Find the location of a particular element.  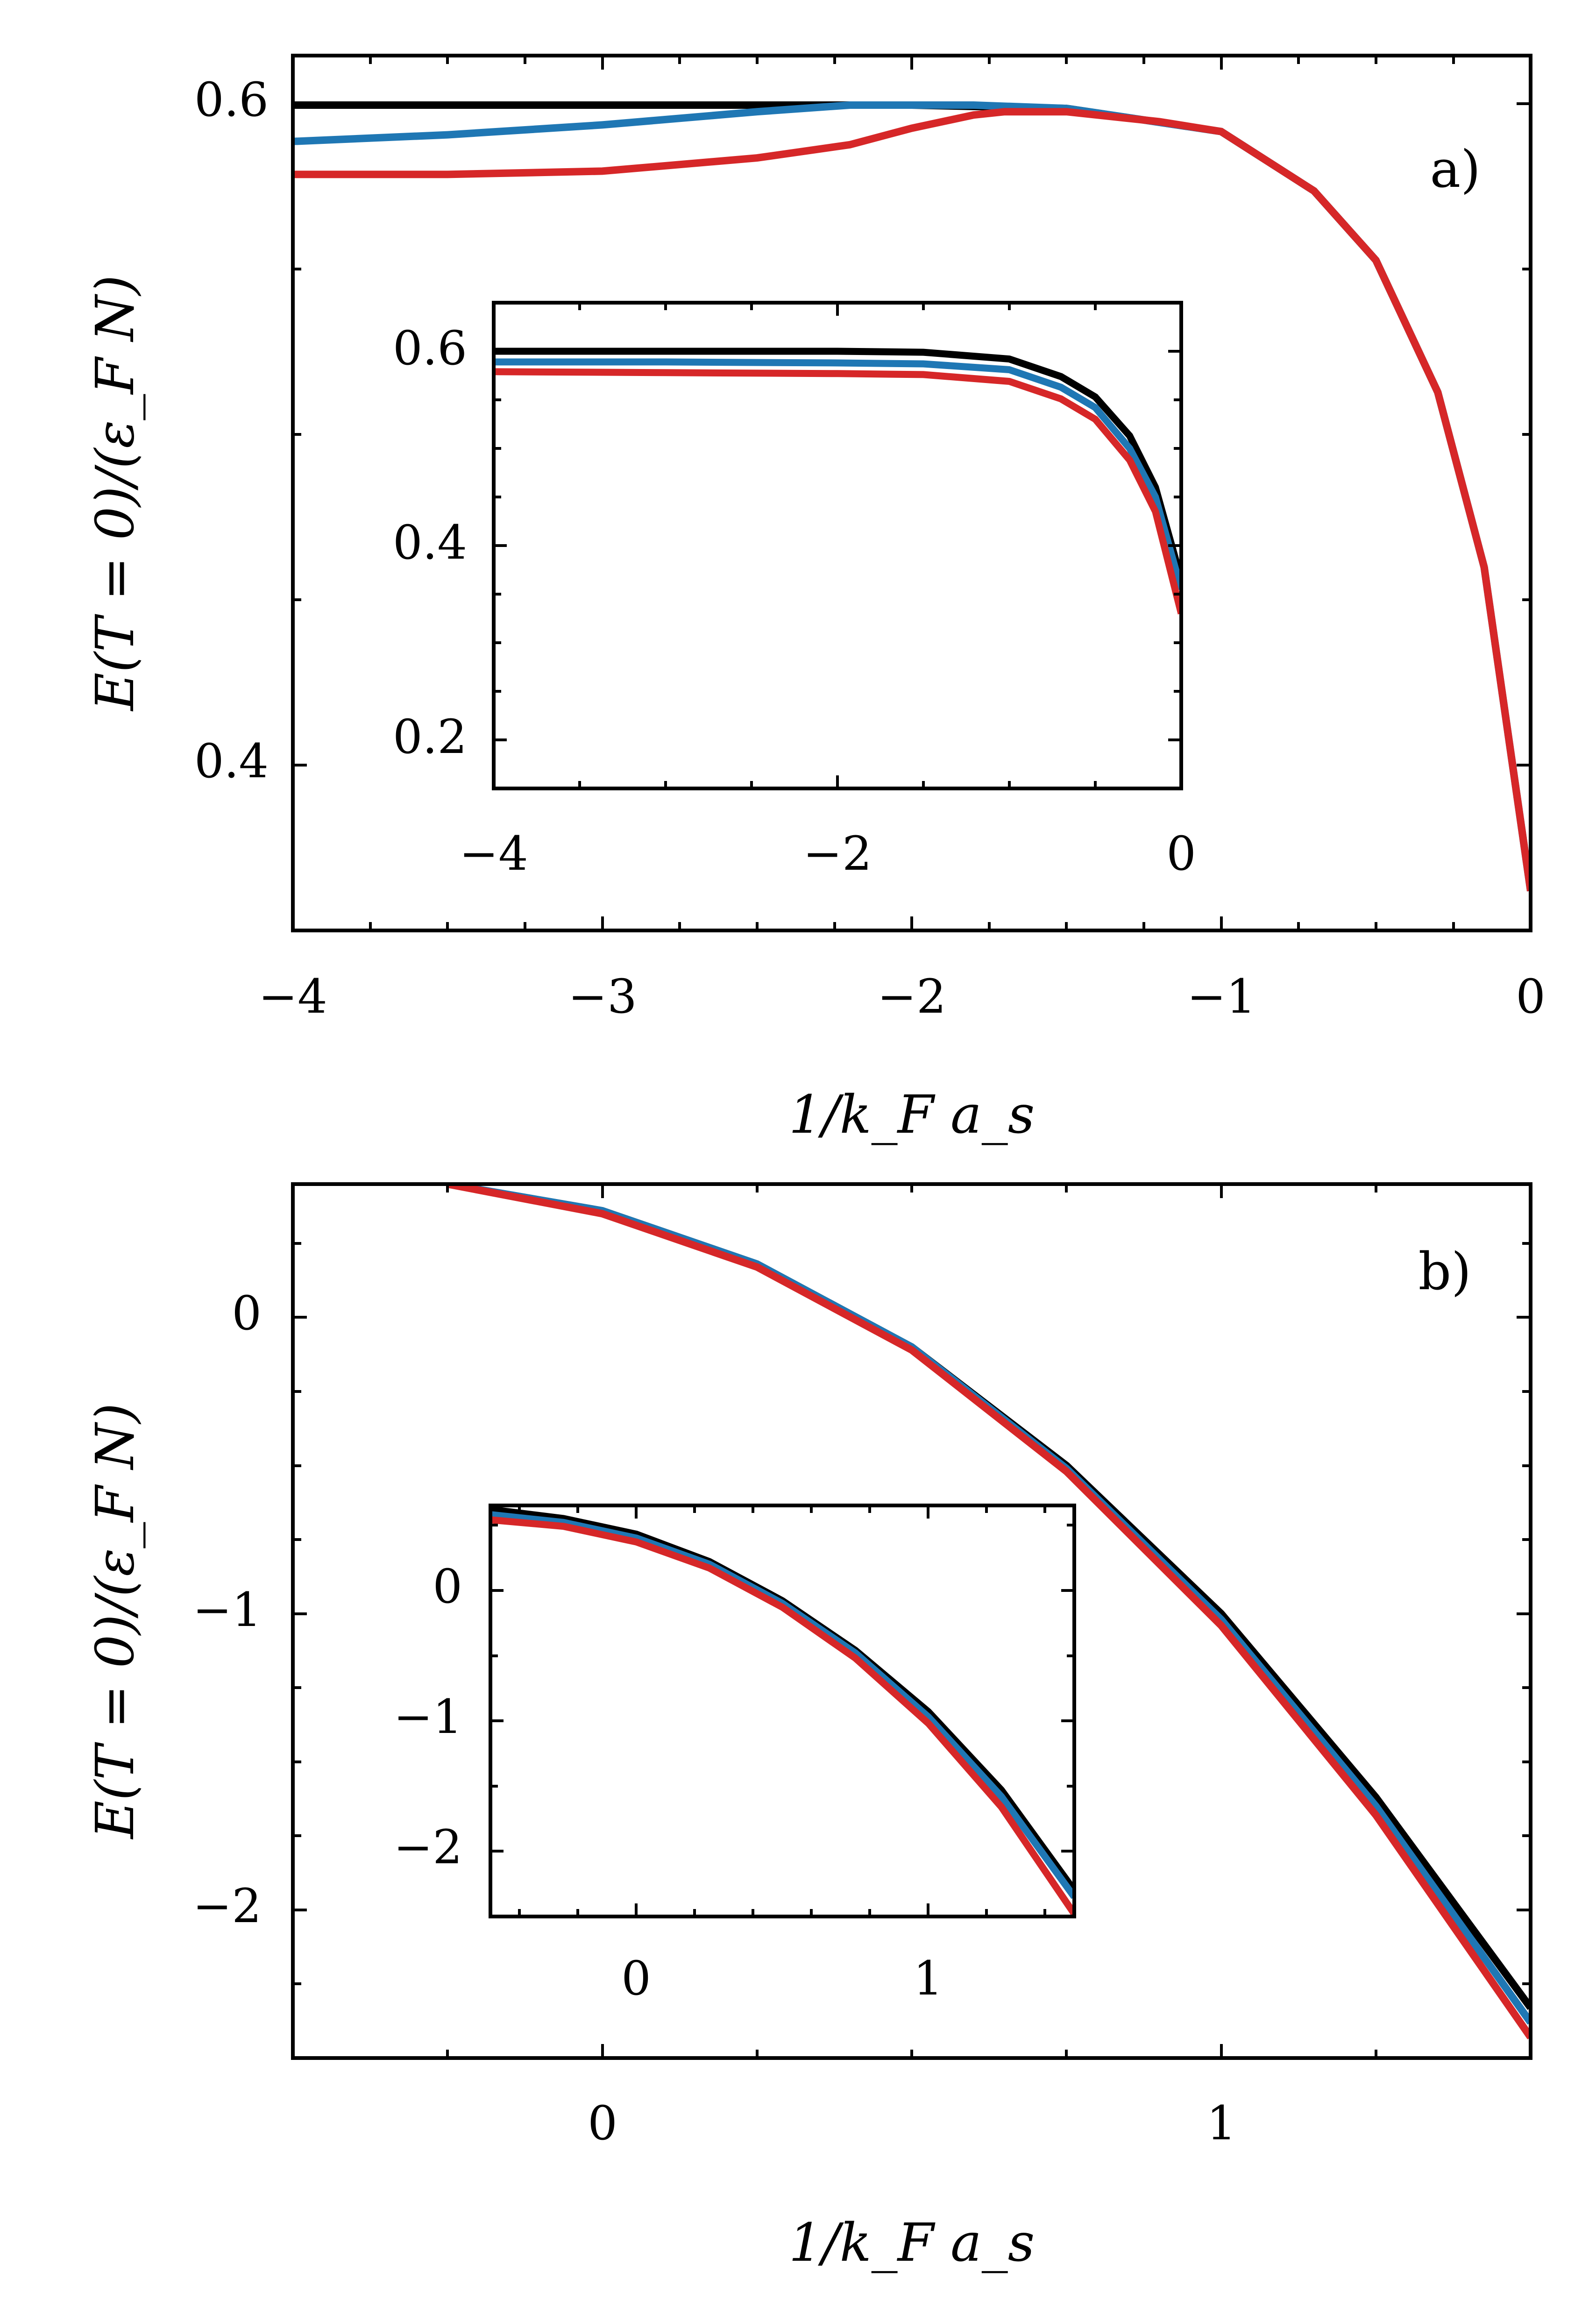

panel-a-inset-y-tick-label-0.2: 0.2 is located at coordinates (430, 737).